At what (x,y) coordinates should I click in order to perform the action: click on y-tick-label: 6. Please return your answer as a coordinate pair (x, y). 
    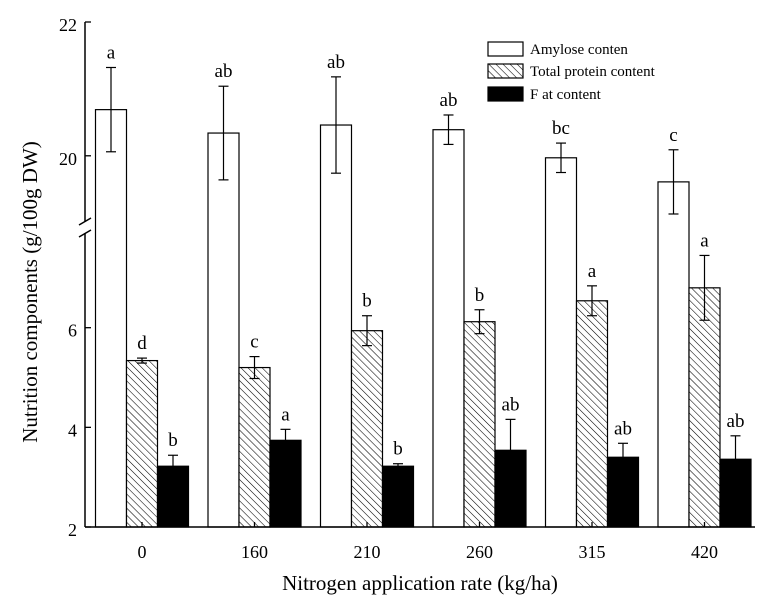
    Looking at the image, I should click on (72, 331).